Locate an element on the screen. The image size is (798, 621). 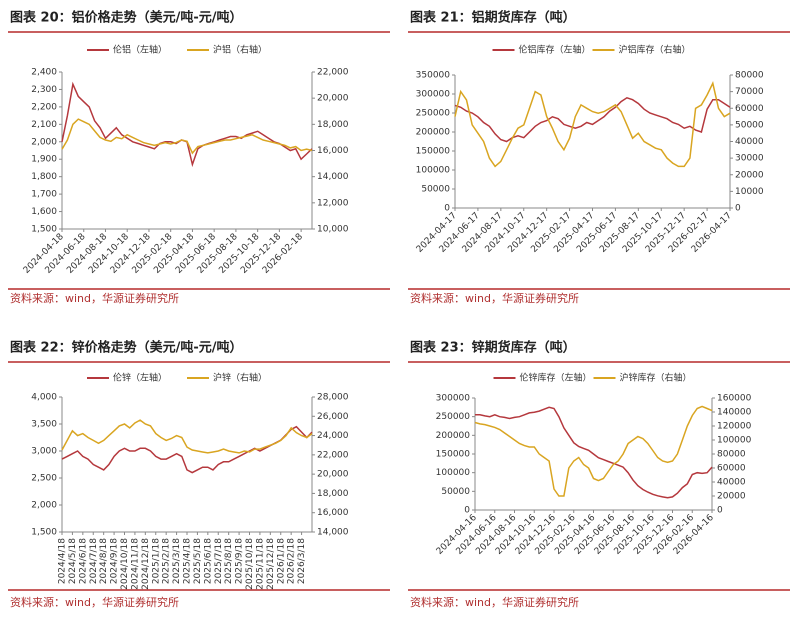
x-tick-label: 2024/8/18 is located at coordinates (104, 561).